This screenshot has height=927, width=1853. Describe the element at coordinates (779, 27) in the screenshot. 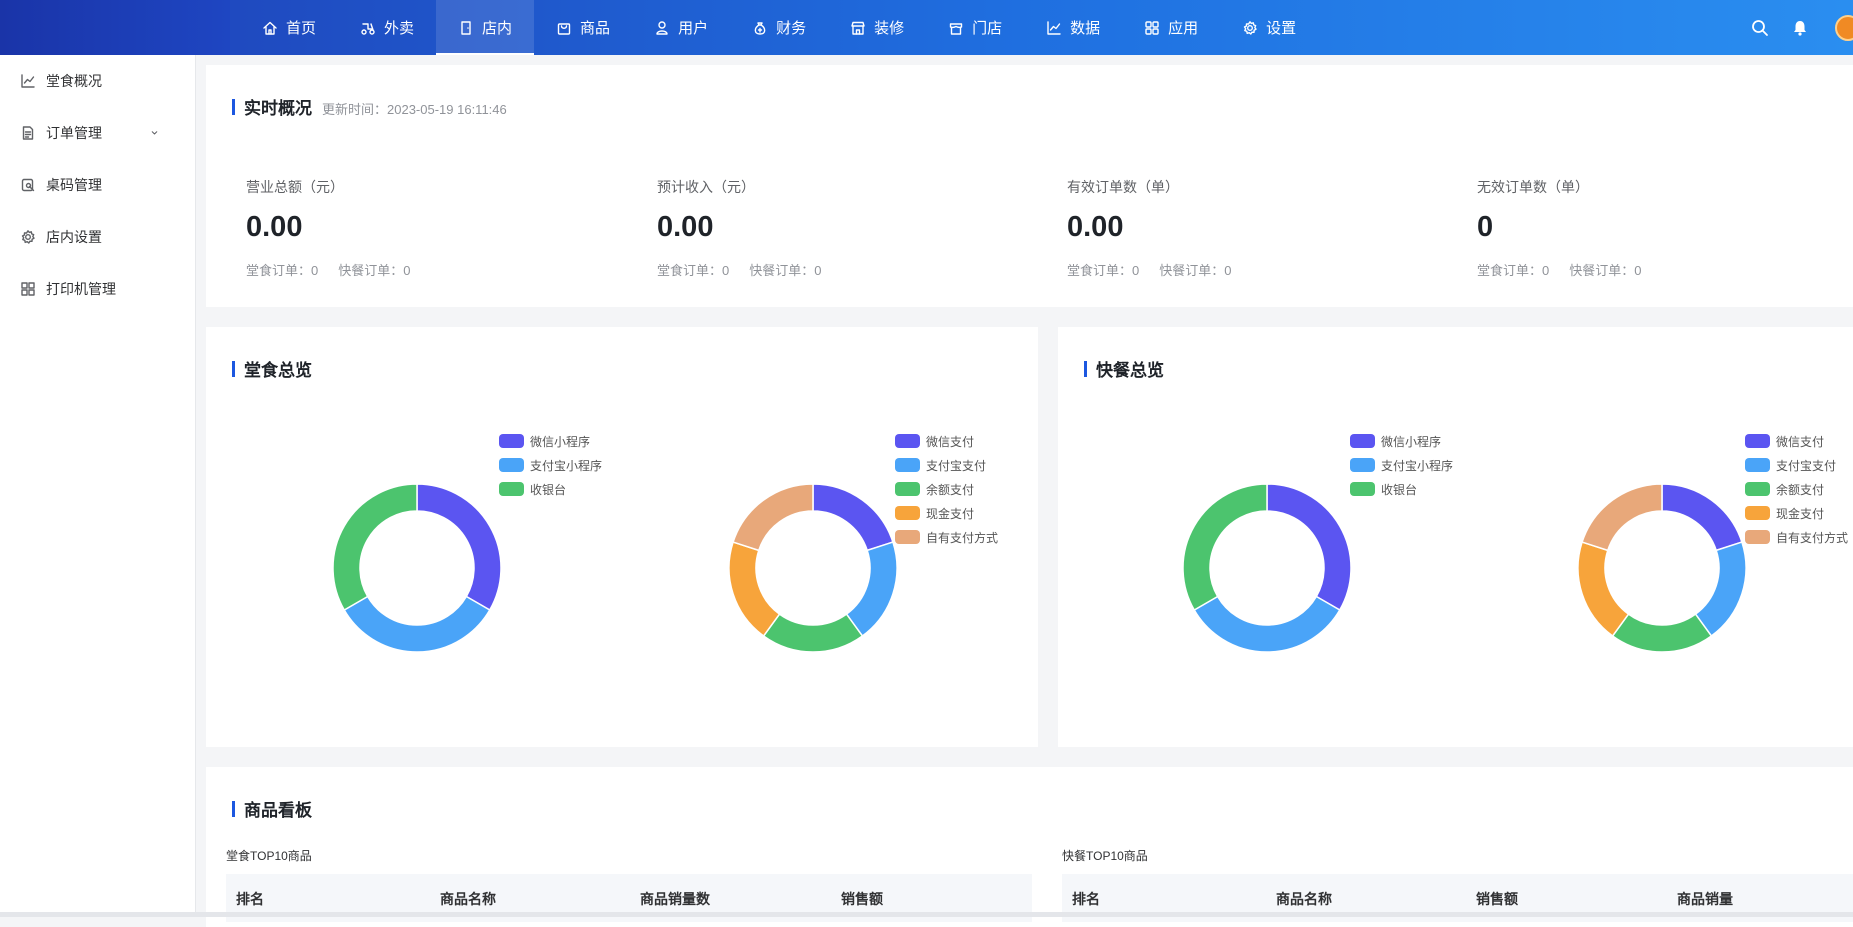

I see `nav-item: 财务` at that location.